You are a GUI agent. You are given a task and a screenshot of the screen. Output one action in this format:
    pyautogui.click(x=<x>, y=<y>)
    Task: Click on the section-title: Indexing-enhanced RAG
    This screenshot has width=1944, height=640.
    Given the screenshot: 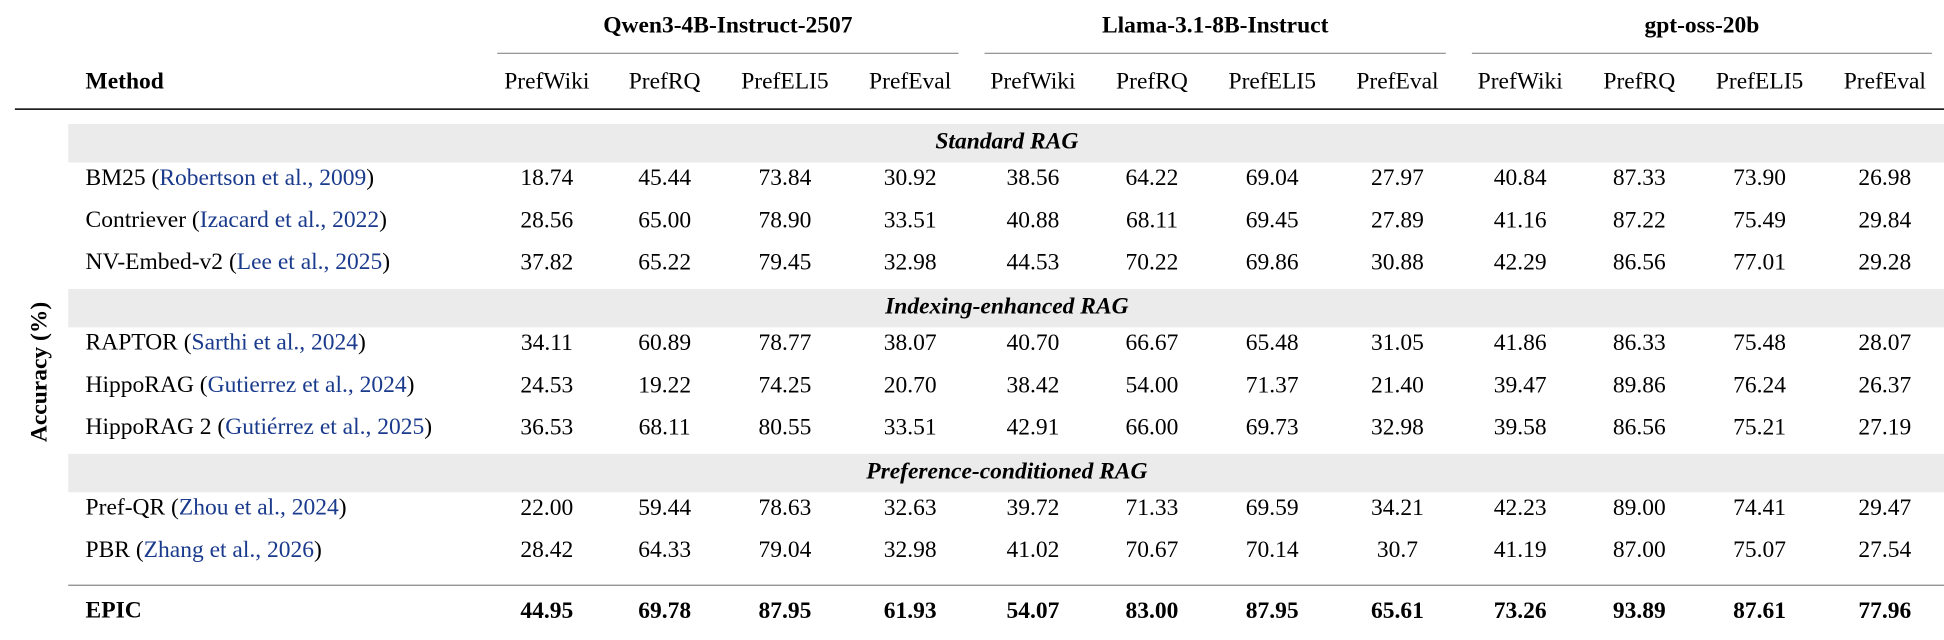 What is the action you would take?
    pyautogui.click(x=1006, y=307)
    